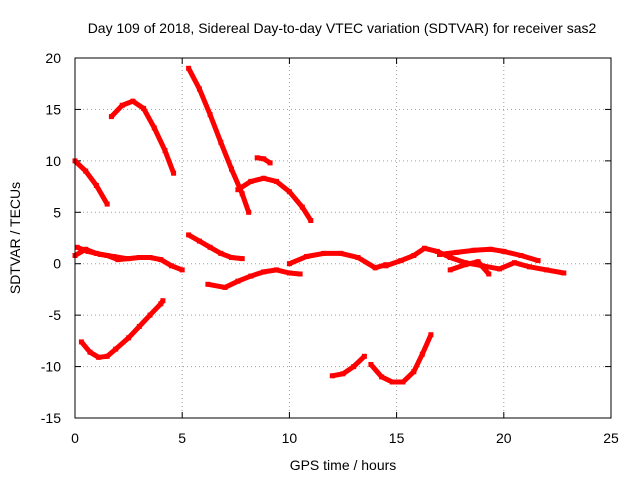  Describe the element at coordinates (504, 438) in the screenshot. I see `x-tick-label: 20` at that location.